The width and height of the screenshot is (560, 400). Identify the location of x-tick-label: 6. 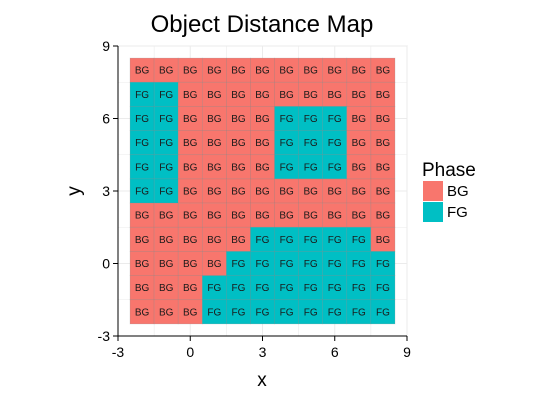
(335, 352).